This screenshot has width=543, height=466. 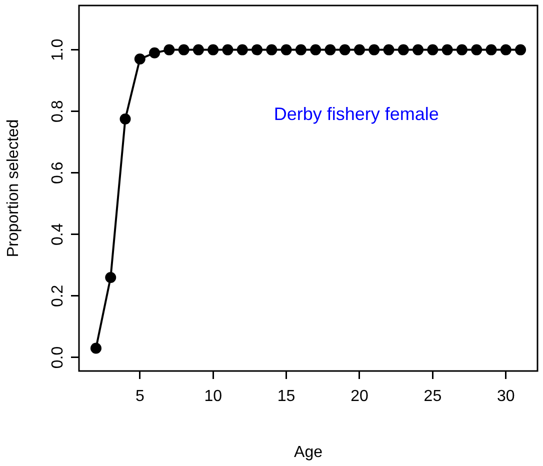 What do you see at coordinates (433, 397) in the screenshot?
I see `x-tick-label: 25` at bounding box center [433, 397].